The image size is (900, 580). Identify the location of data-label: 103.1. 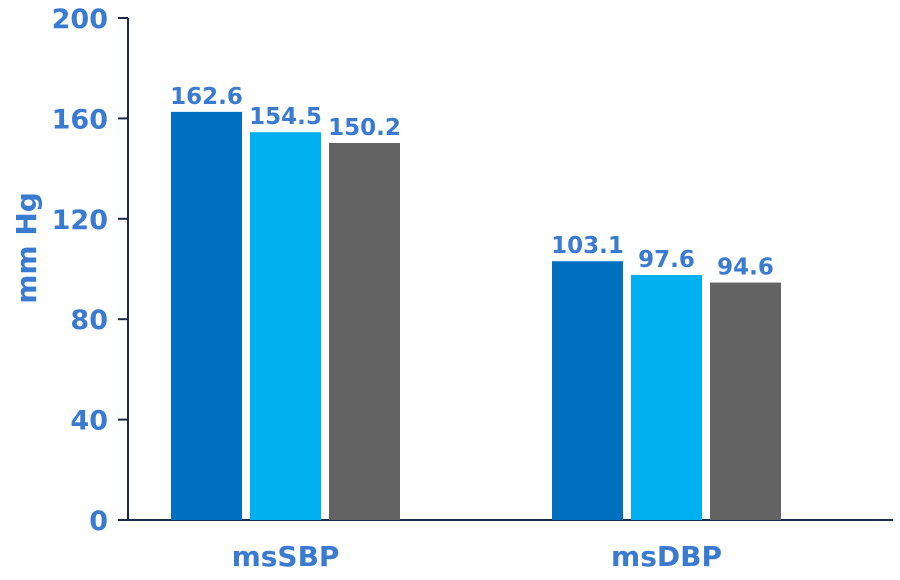
(587, 246).